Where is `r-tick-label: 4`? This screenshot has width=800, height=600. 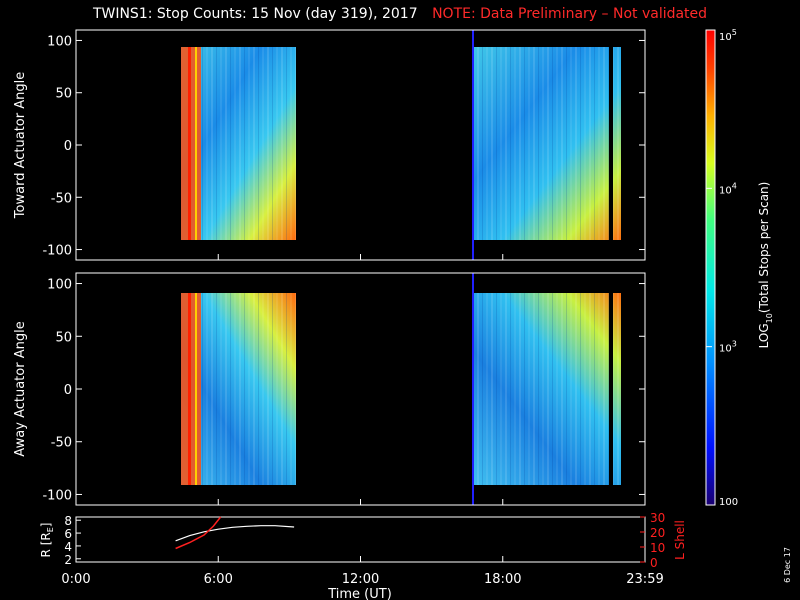 r-tick-label: 4 is located at coordinates (68, 547).